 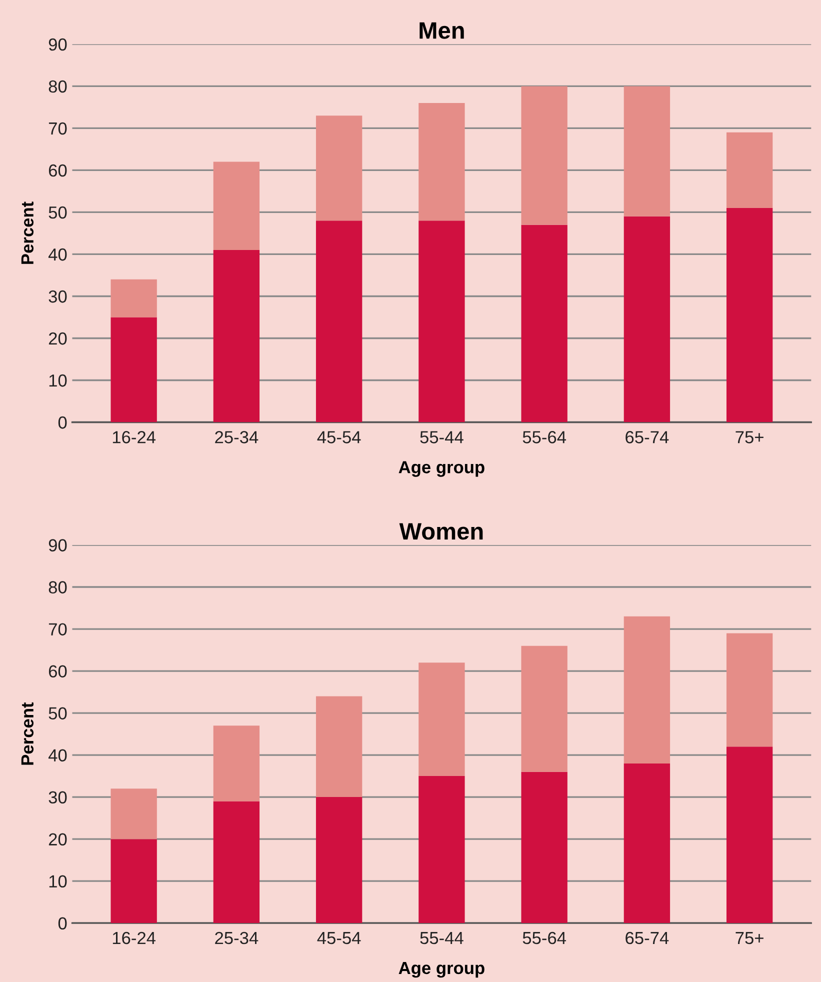 I want to click on chart-title: Women, so click(x=441, y=531).